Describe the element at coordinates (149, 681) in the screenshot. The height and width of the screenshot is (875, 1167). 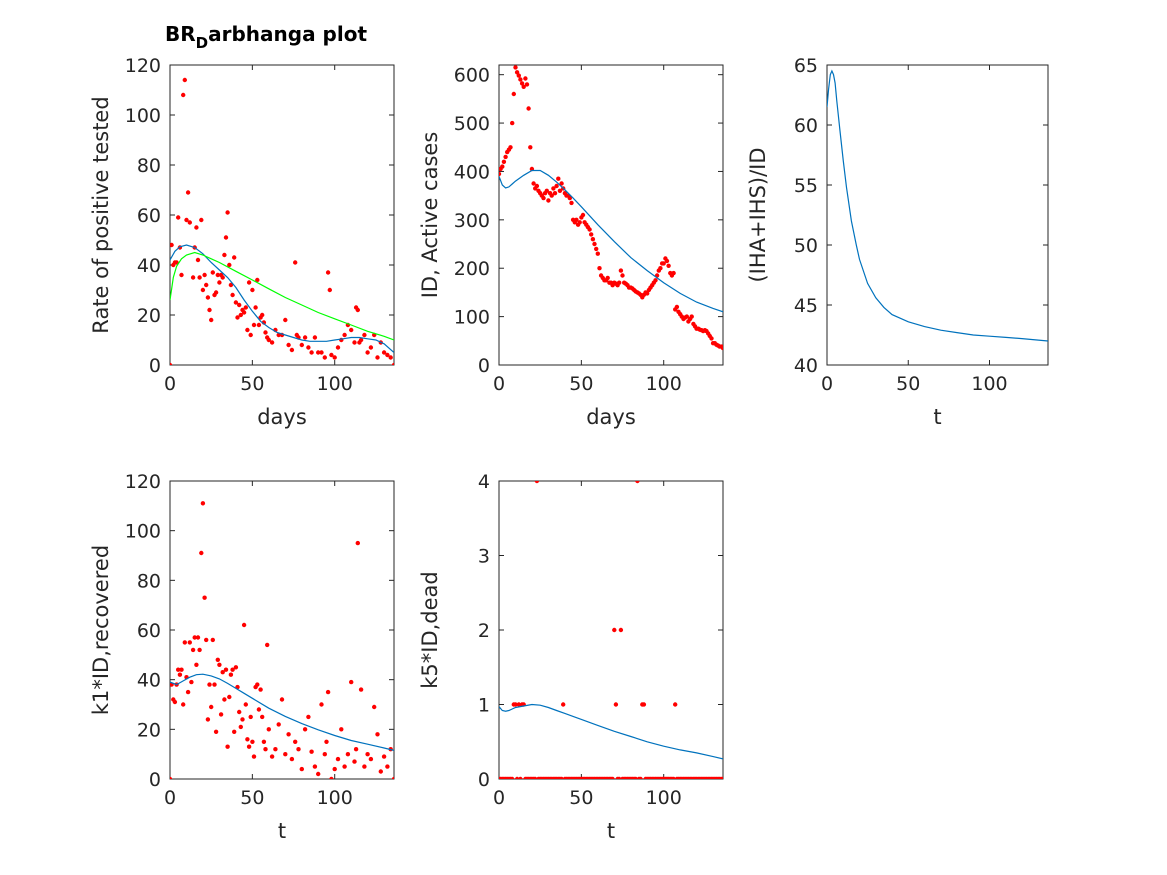
I see `y-tick-label: 40` at that location.